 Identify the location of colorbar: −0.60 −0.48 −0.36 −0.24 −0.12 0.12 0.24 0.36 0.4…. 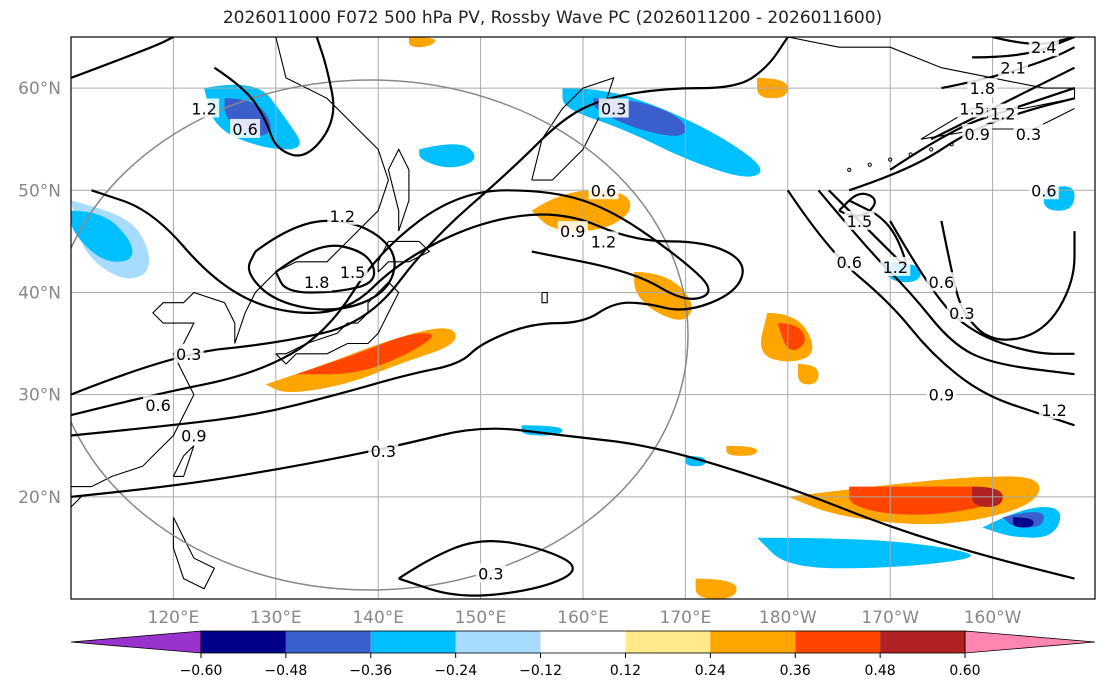
(583, 654).